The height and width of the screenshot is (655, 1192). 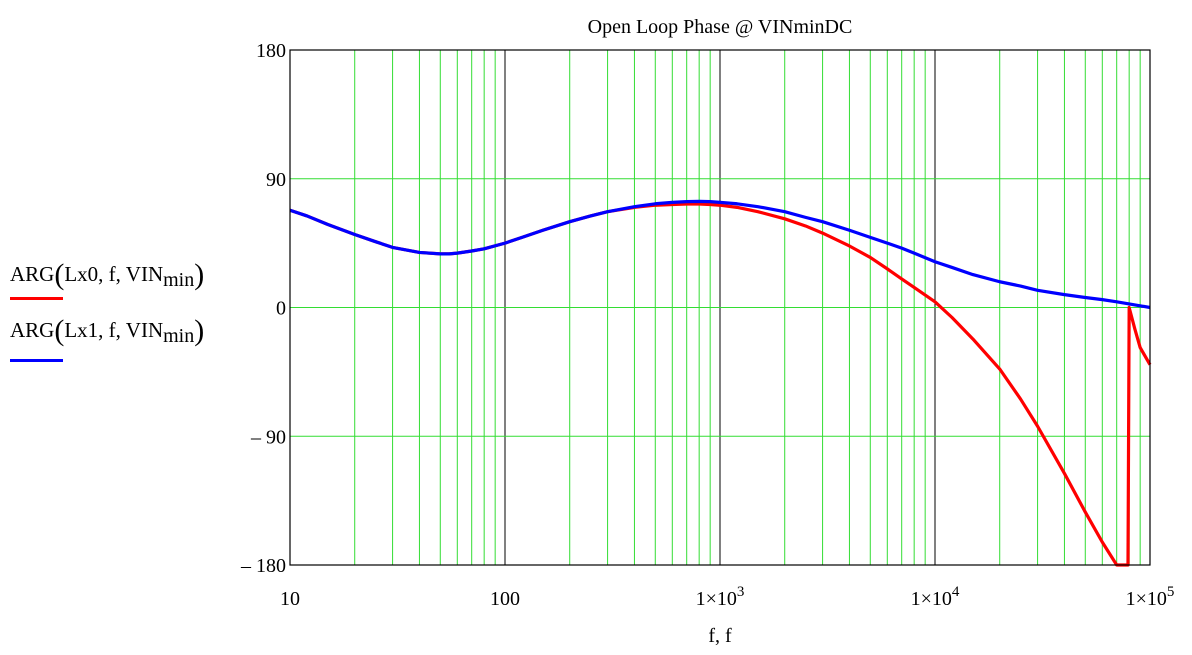 I want to click on x-tick-labels: 10 100 1×10³ 1×10⁴ 1×10⁵, so click(x=727, y=597).